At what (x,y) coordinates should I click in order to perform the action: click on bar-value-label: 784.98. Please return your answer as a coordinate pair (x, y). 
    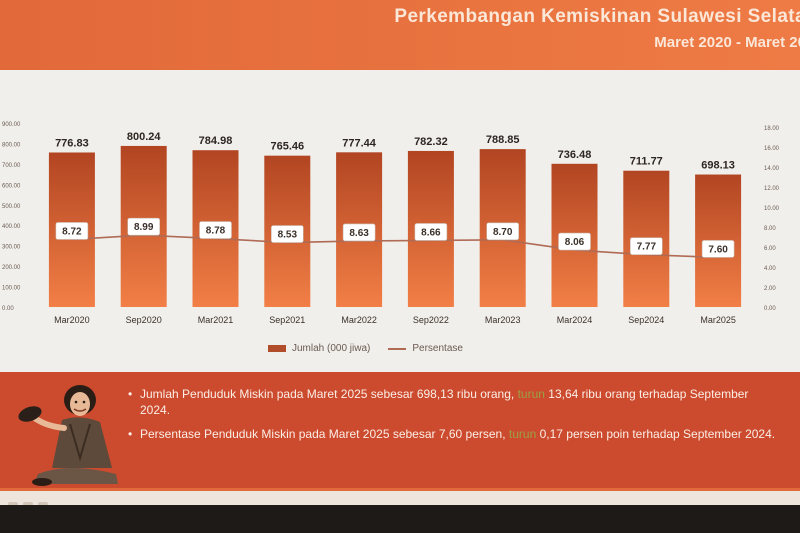
    Looking at the image, I should click on (216, 141).